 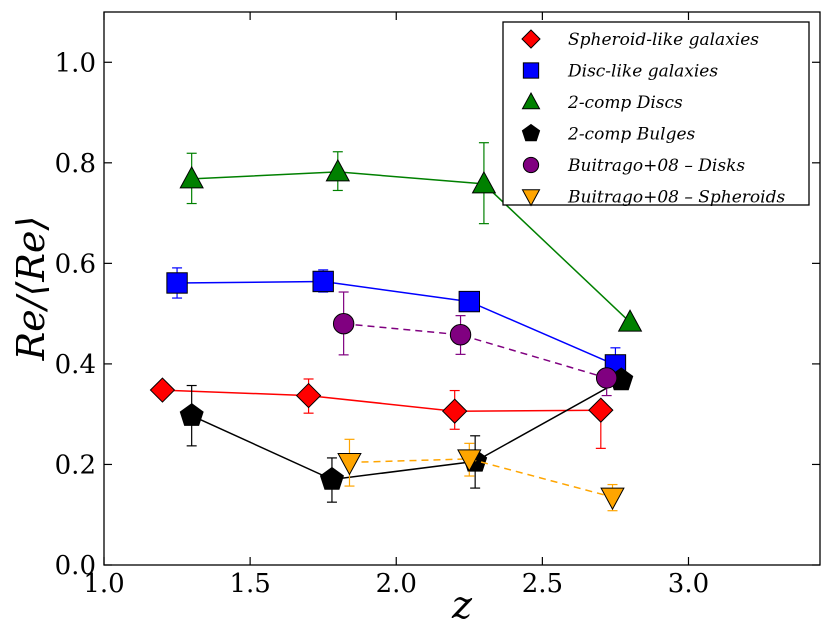 I want to click on legend-label: Spheroid-like galaxies, so click(x=663, y=40).